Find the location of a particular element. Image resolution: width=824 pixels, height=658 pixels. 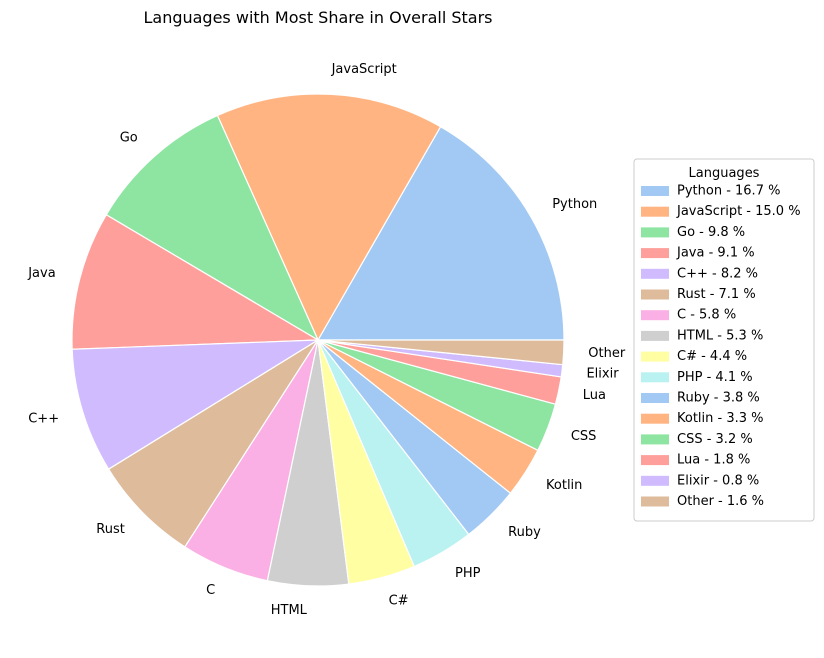

legend-entry-other: Other - 1.6 % is located at coordinates (720, 501).